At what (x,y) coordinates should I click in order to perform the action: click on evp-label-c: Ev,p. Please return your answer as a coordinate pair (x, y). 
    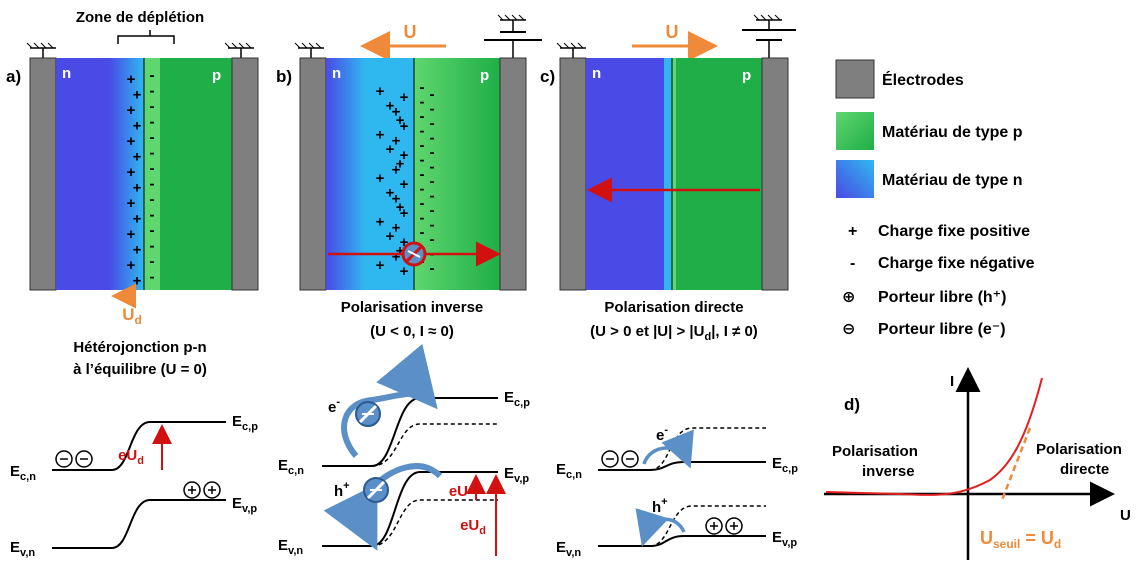
    Looking at the image, I should click on (784, 539).